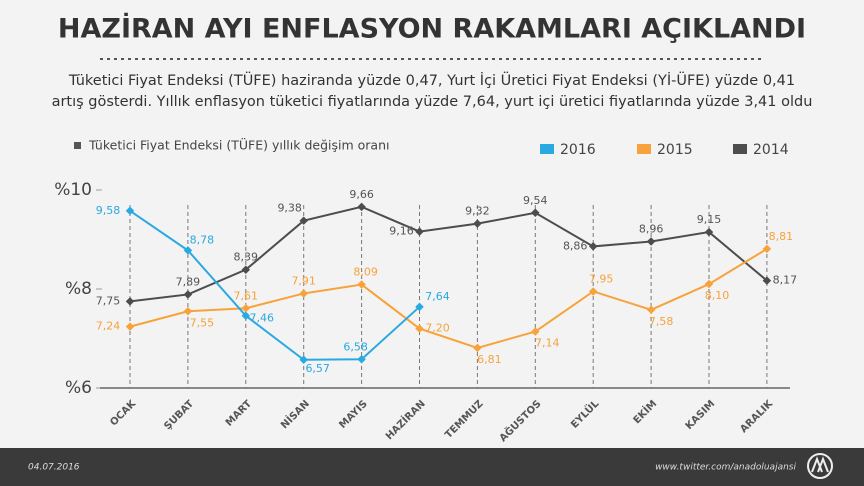 This screenshot has width=864, height=486. I want to click on data-label: 9,15, so click(709, 219).